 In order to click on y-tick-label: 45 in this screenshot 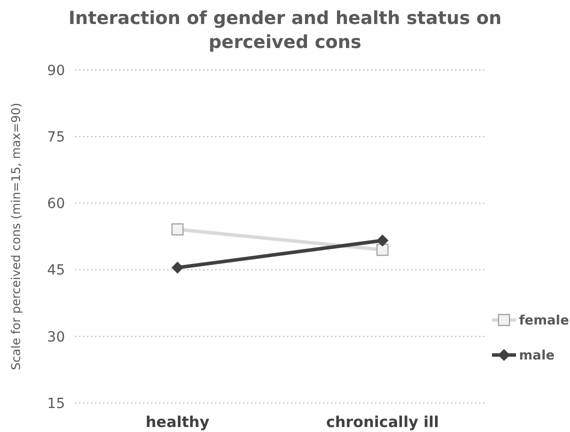, I will do `click(56, 270)`.